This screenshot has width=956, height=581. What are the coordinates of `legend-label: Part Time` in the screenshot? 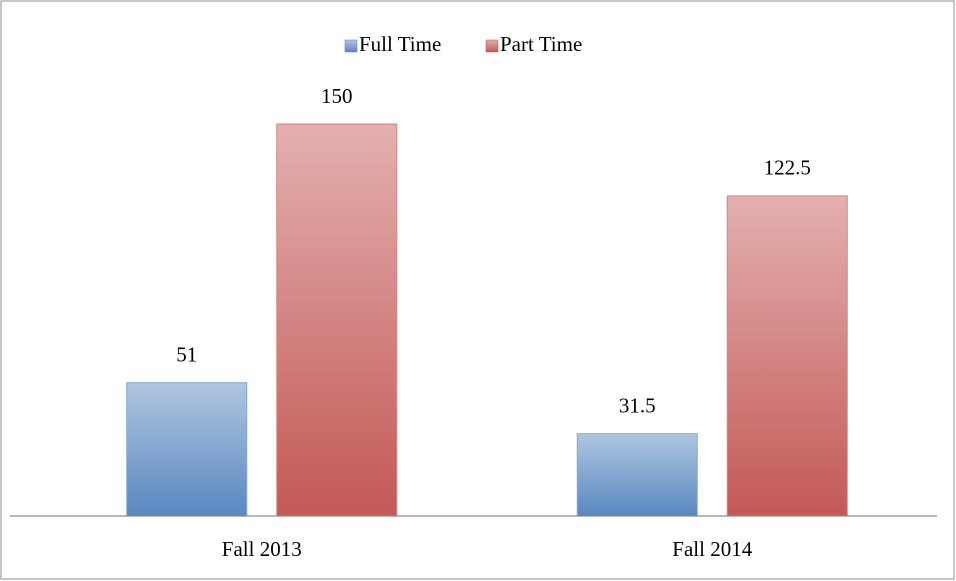 It's located at (541, 44).